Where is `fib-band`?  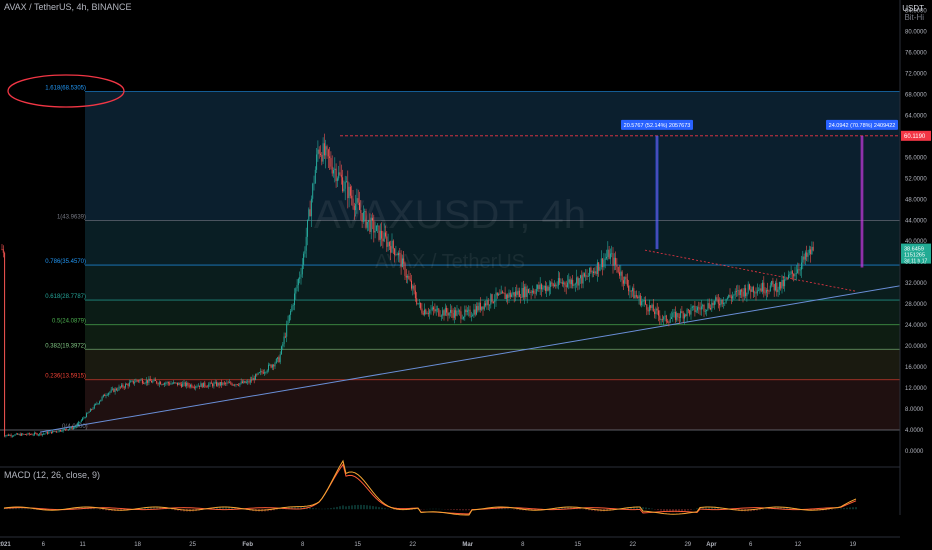
fib-band is located at coordinates (492, 364).